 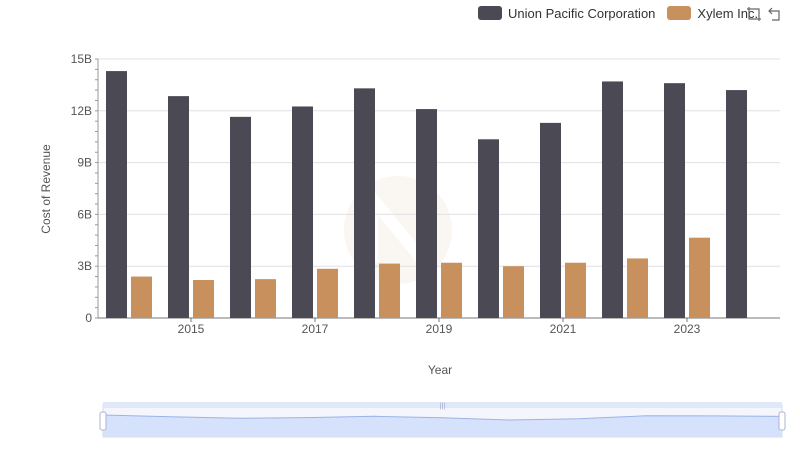 What do you see at coordinates (265, 298) in the screenshot?
I see `bar-xylem-2016` at bounding box center [265, 298].